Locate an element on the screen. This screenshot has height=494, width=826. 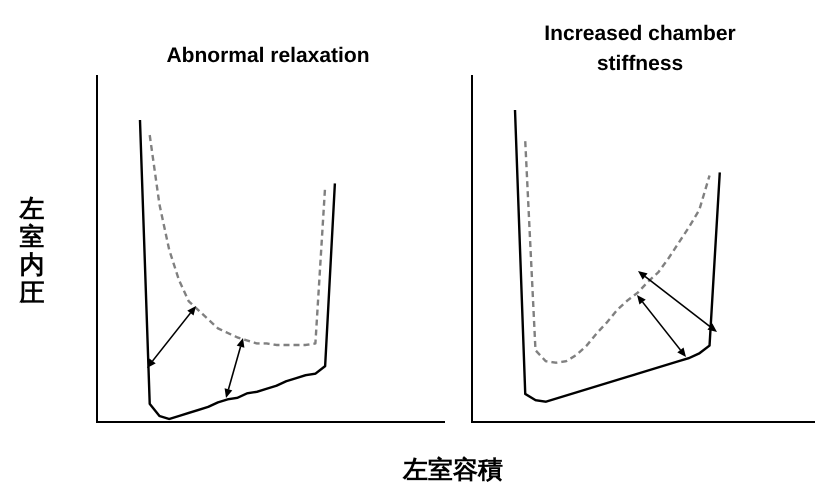
chart-title: Abnormal relaxation is located at coordinates (268, 55).